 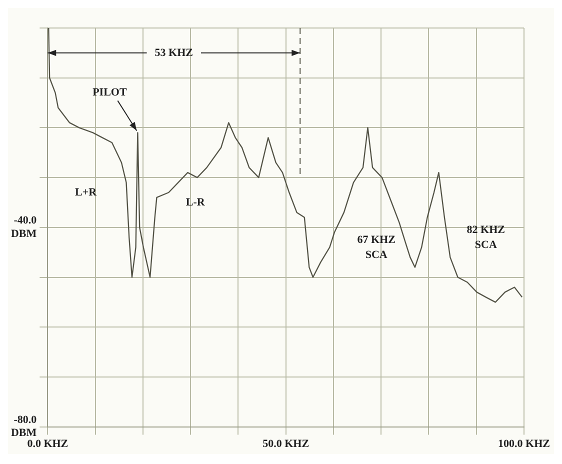 What do you see at coordinates (196, 202) in the screenshot?
I see `annotation: L-R` at bounding box center [196, 202].